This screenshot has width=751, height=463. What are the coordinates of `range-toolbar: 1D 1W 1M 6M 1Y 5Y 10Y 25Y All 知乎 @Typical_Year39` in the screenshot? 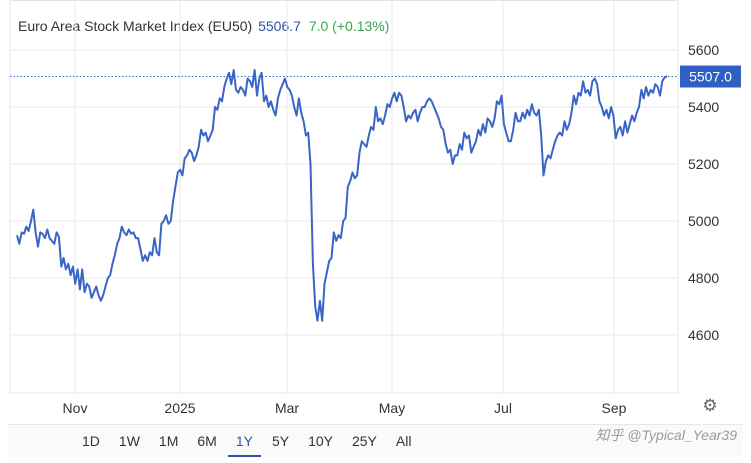 It's located at (375, 440).